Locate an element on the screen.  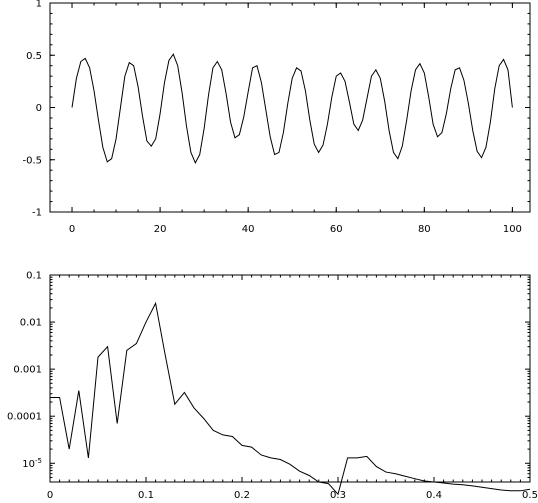
bottom-y-tick-label-text: 0.01 is located at coordinates (31, 323).